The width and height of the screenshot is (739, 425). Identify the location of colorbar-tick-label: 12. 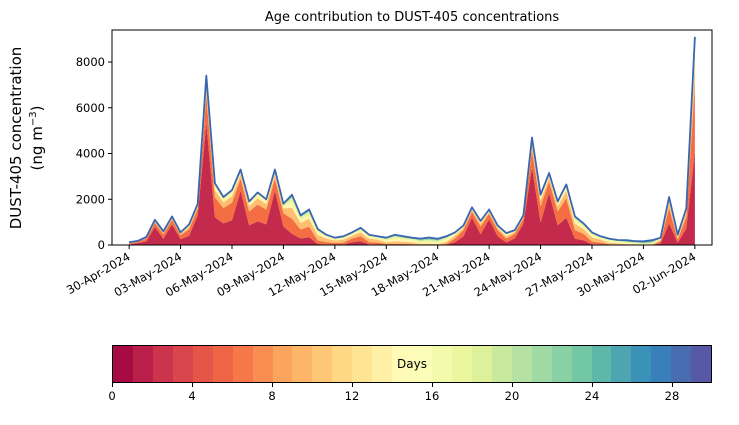
(352, 396).